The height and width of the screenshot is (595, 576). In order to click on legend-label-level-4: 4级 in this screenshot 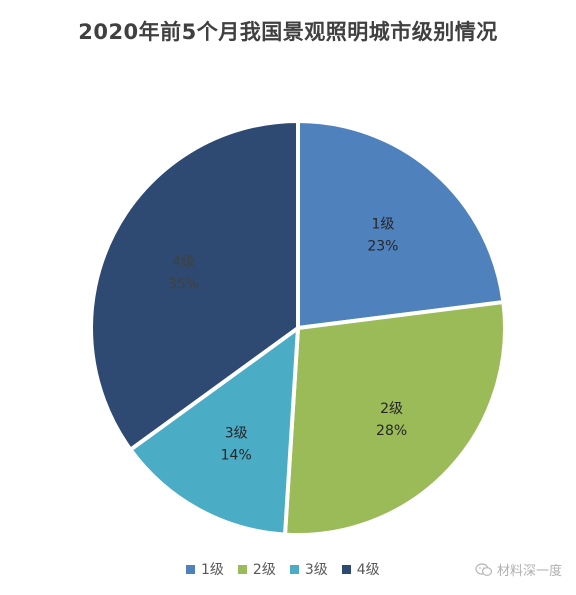, I will do `click(368, 570)`.